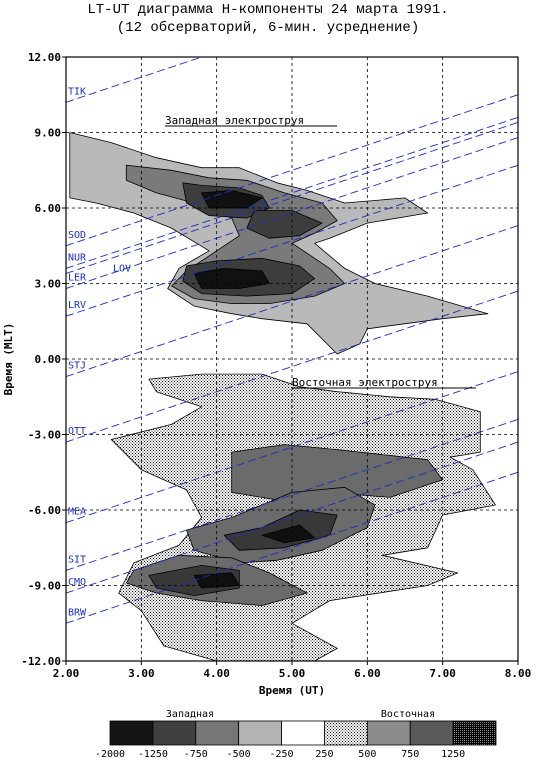 The height and width of the screenshot is (764, 536). I want to click on station-label-ler: LER, so click(77, 278).